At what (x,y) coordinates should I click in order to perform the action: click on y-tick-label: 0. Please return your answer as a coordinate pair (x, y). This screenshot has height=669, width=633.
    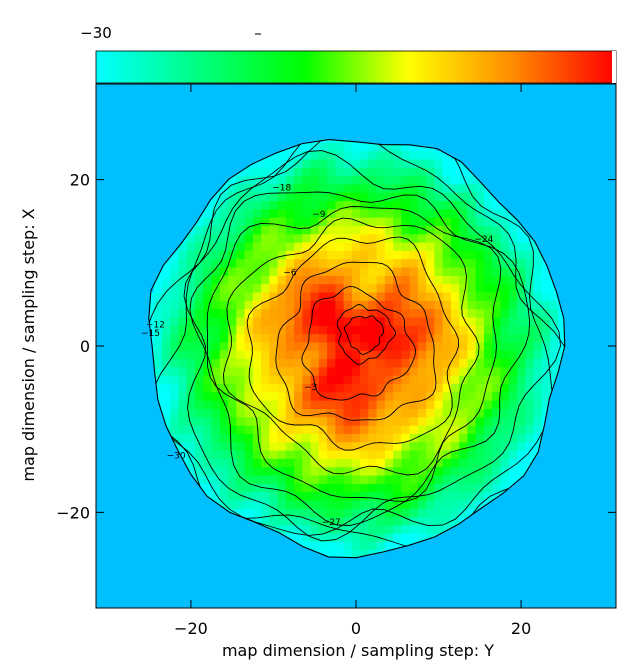
    Looking at the image, I should click on (85, 346).